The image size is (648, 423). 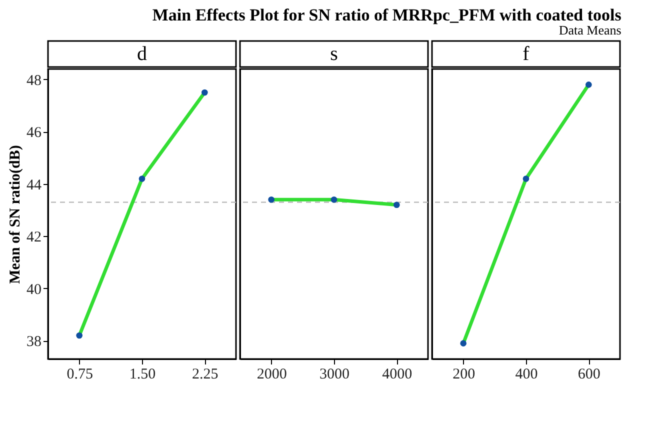 What do you see at coordinates (271, 374) in the screenshot?
I see `x-tick-label: 2000` at bounding box center [271, 374].